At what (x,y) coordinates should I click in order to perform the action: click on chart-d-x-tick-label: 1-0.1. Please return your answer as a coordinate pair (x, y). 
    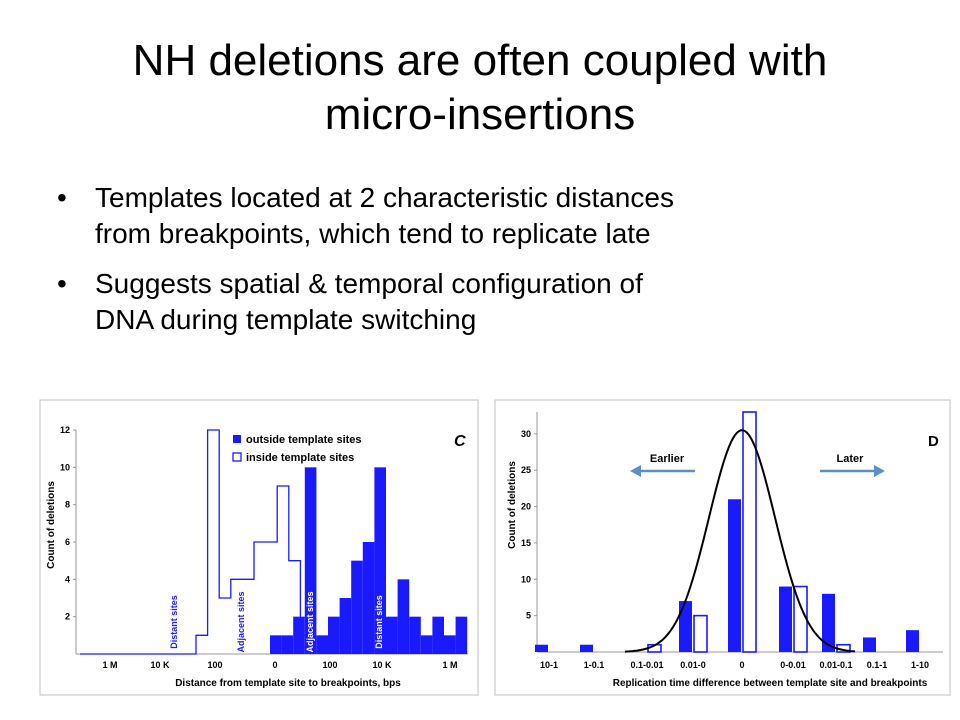
    Looking at the image, I should click on (594, 665).